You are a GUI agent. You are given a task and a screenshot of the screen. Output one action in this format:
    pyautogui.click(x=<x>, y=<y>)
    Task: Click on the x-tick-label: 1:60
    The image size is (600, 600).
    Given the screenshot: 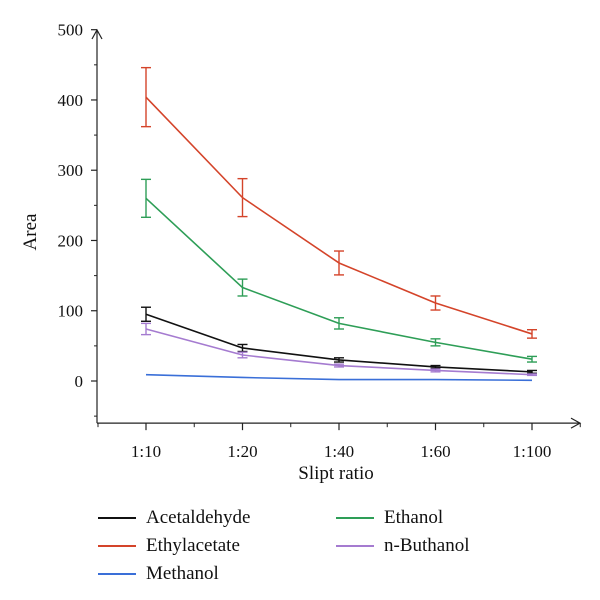 What is the action you would take?
    pyautogui.click(x=435, y=451)
    